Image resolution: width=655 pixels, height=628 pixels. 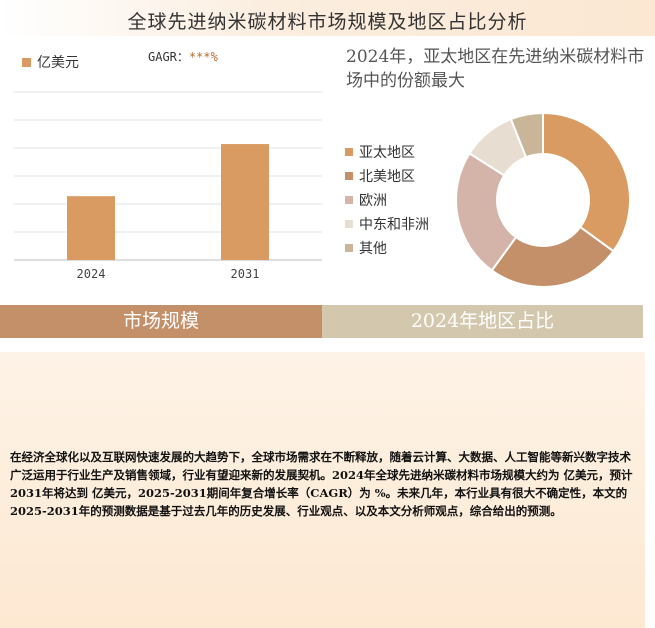 What do you see at coordinates (245, 202) in the screenshot?
I see `bar-2031` at bounding box center [245, 202].